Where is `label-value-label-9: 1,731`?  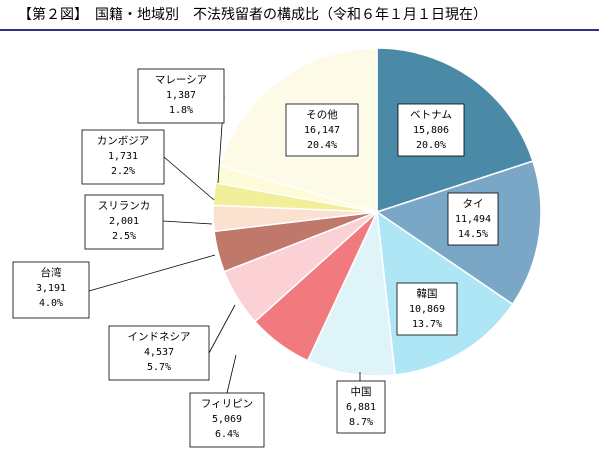
label-value-label-9: 1,731 is located at coordinates (123, 156).